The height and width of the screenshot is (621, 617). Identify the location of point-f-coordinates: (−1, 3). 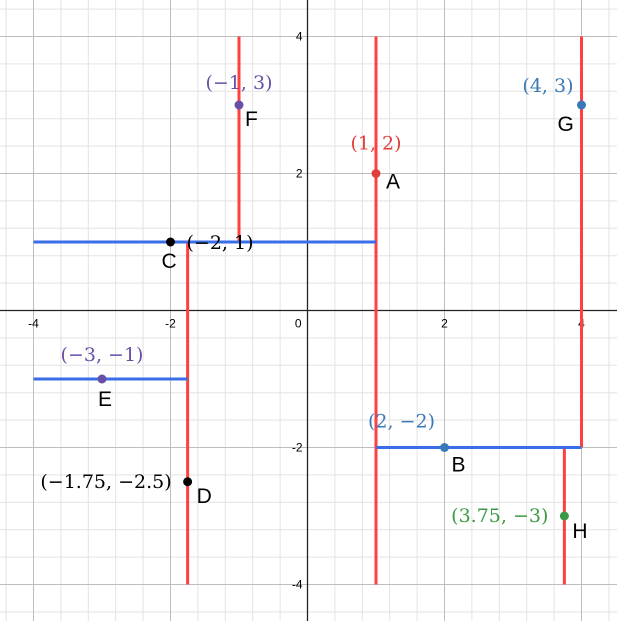
(238, 83).